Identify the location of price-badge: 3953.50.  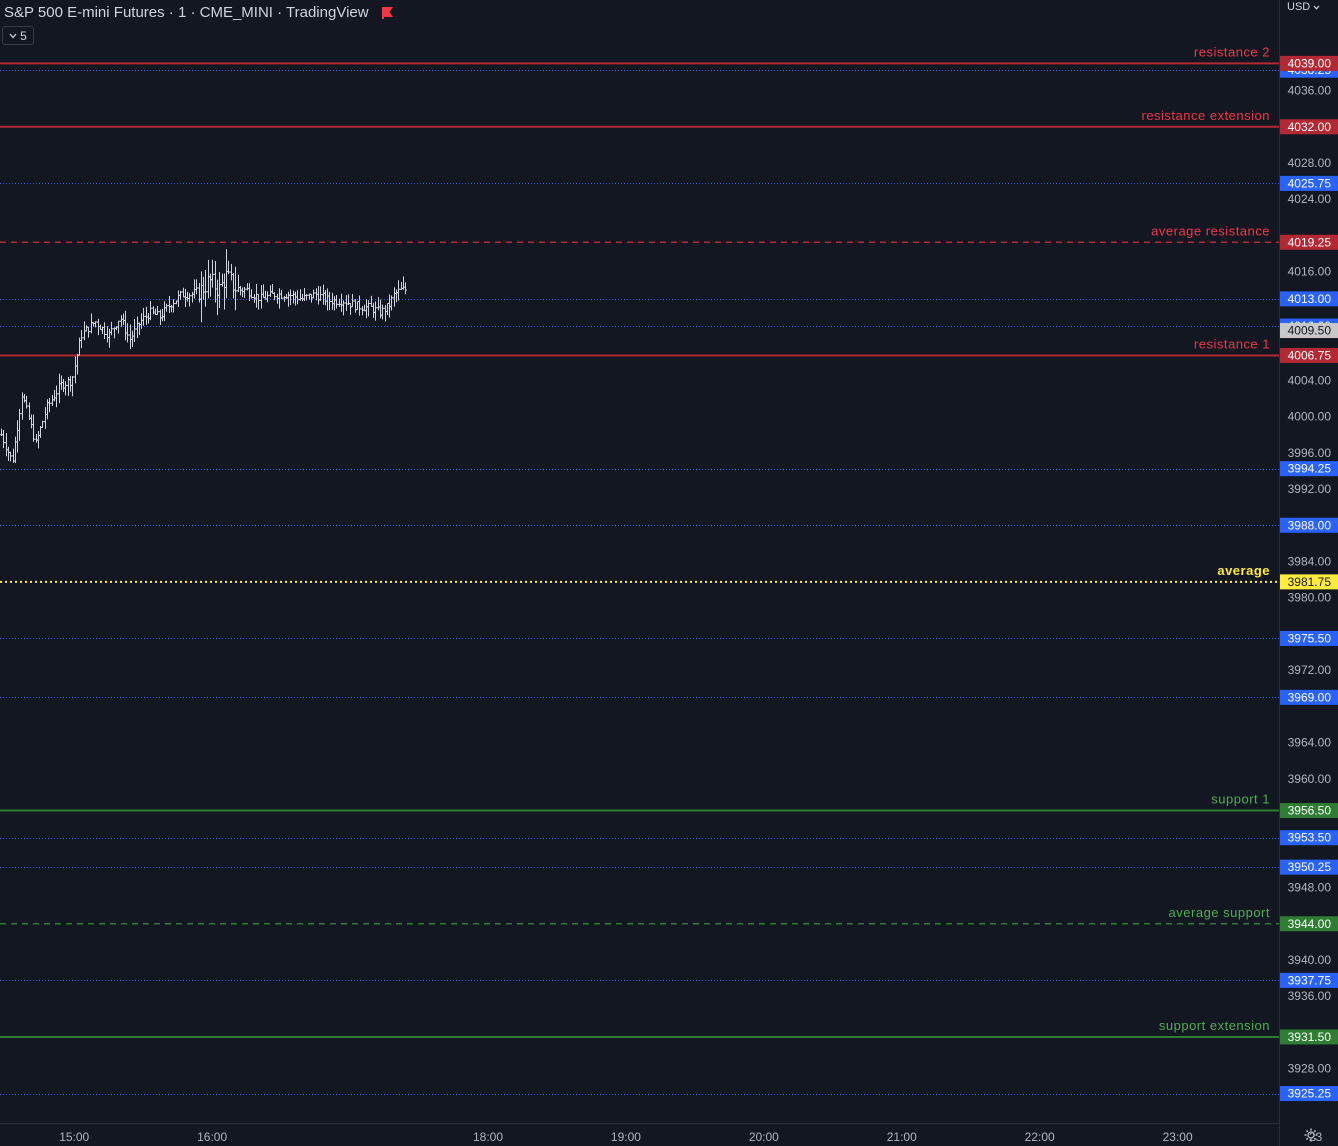
(1310, 838).